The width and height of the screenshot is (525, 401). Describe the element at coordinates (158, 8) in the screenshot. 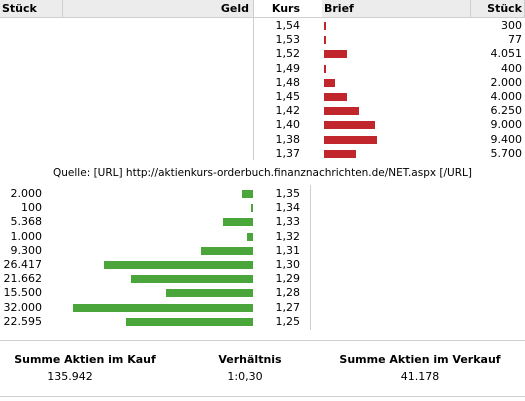

I see `header-geld-cell: Geld` at that location.